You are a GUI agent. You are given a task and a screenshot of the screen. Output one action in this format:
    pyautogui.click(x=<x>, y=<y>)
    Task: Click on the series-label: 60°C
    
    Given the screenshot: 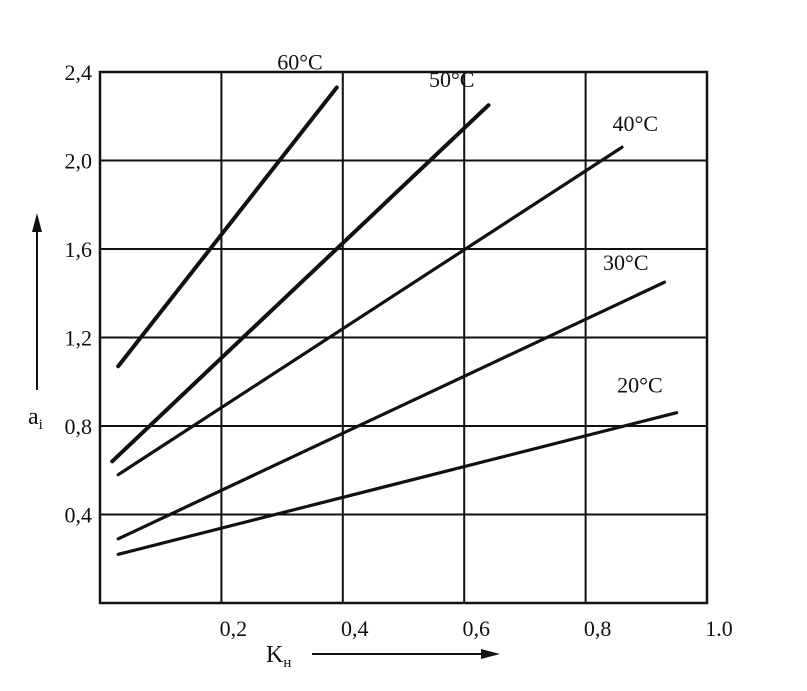 What is the action you would take?
    pyautogui.click(x=299, y=61)
    